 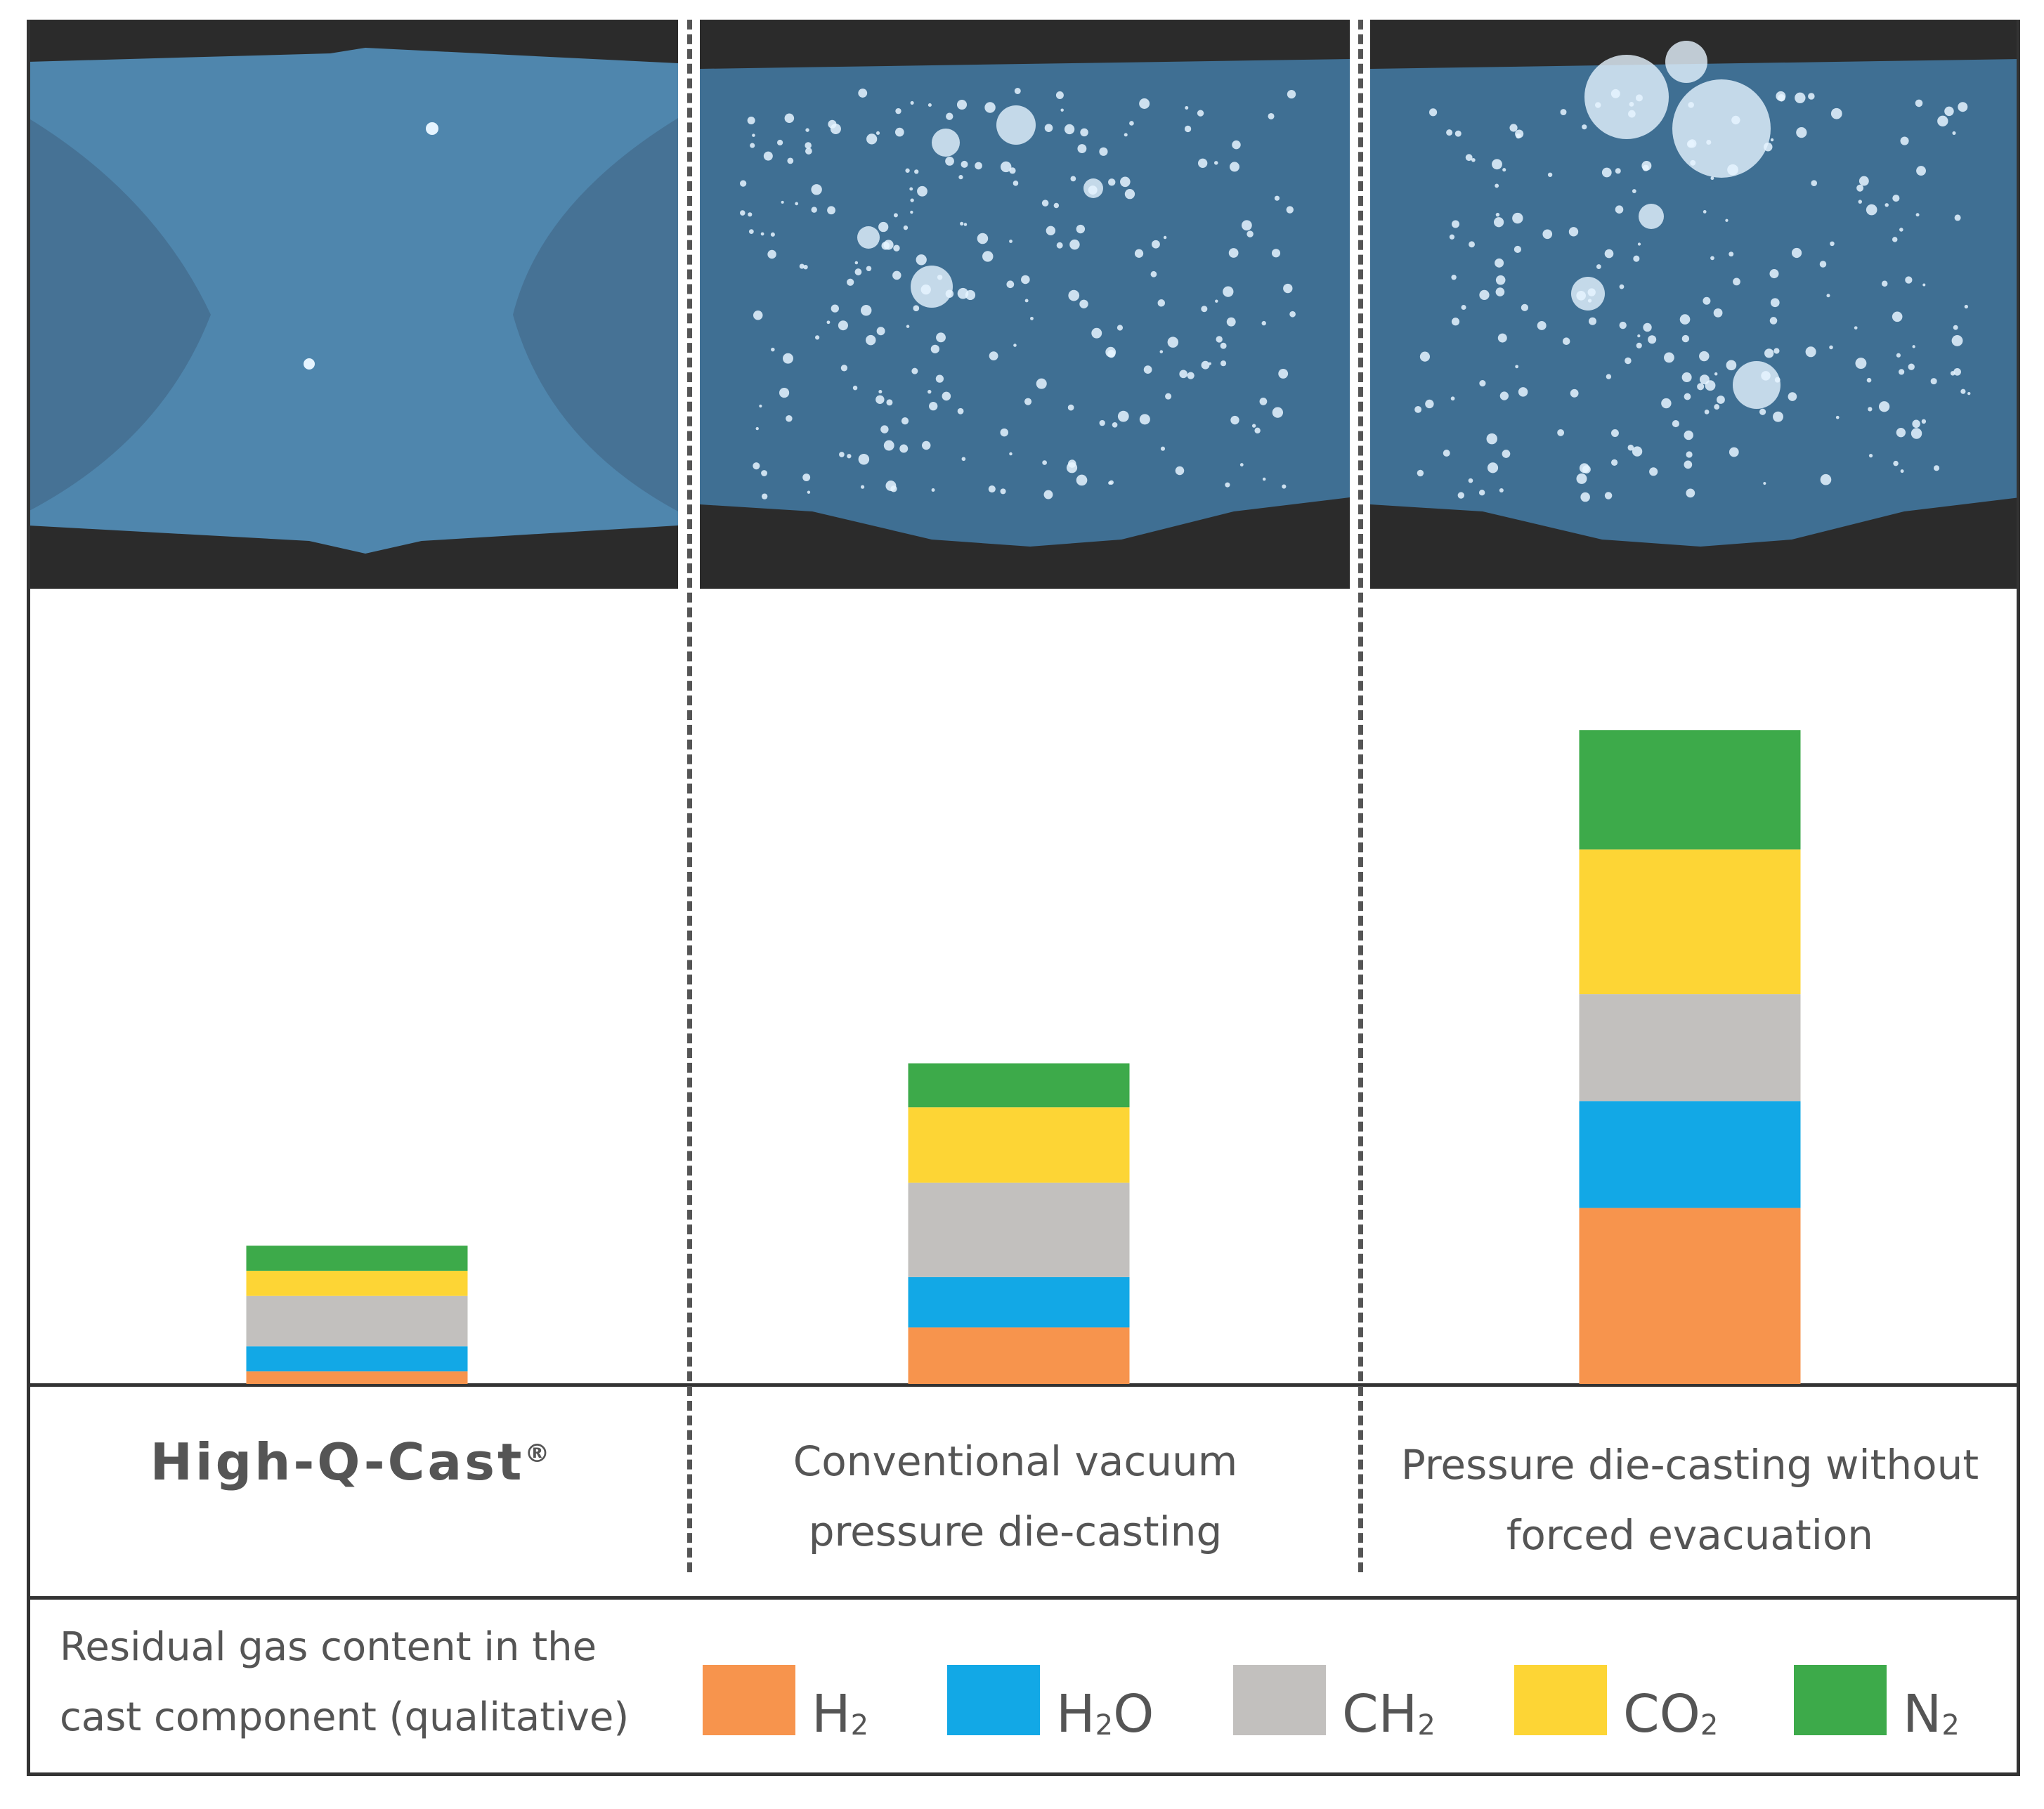 What do you see at coordinates (1075, 1714) in the screenshot?
I see `legend-label-main: H` at bounding box center [1075, 1714].